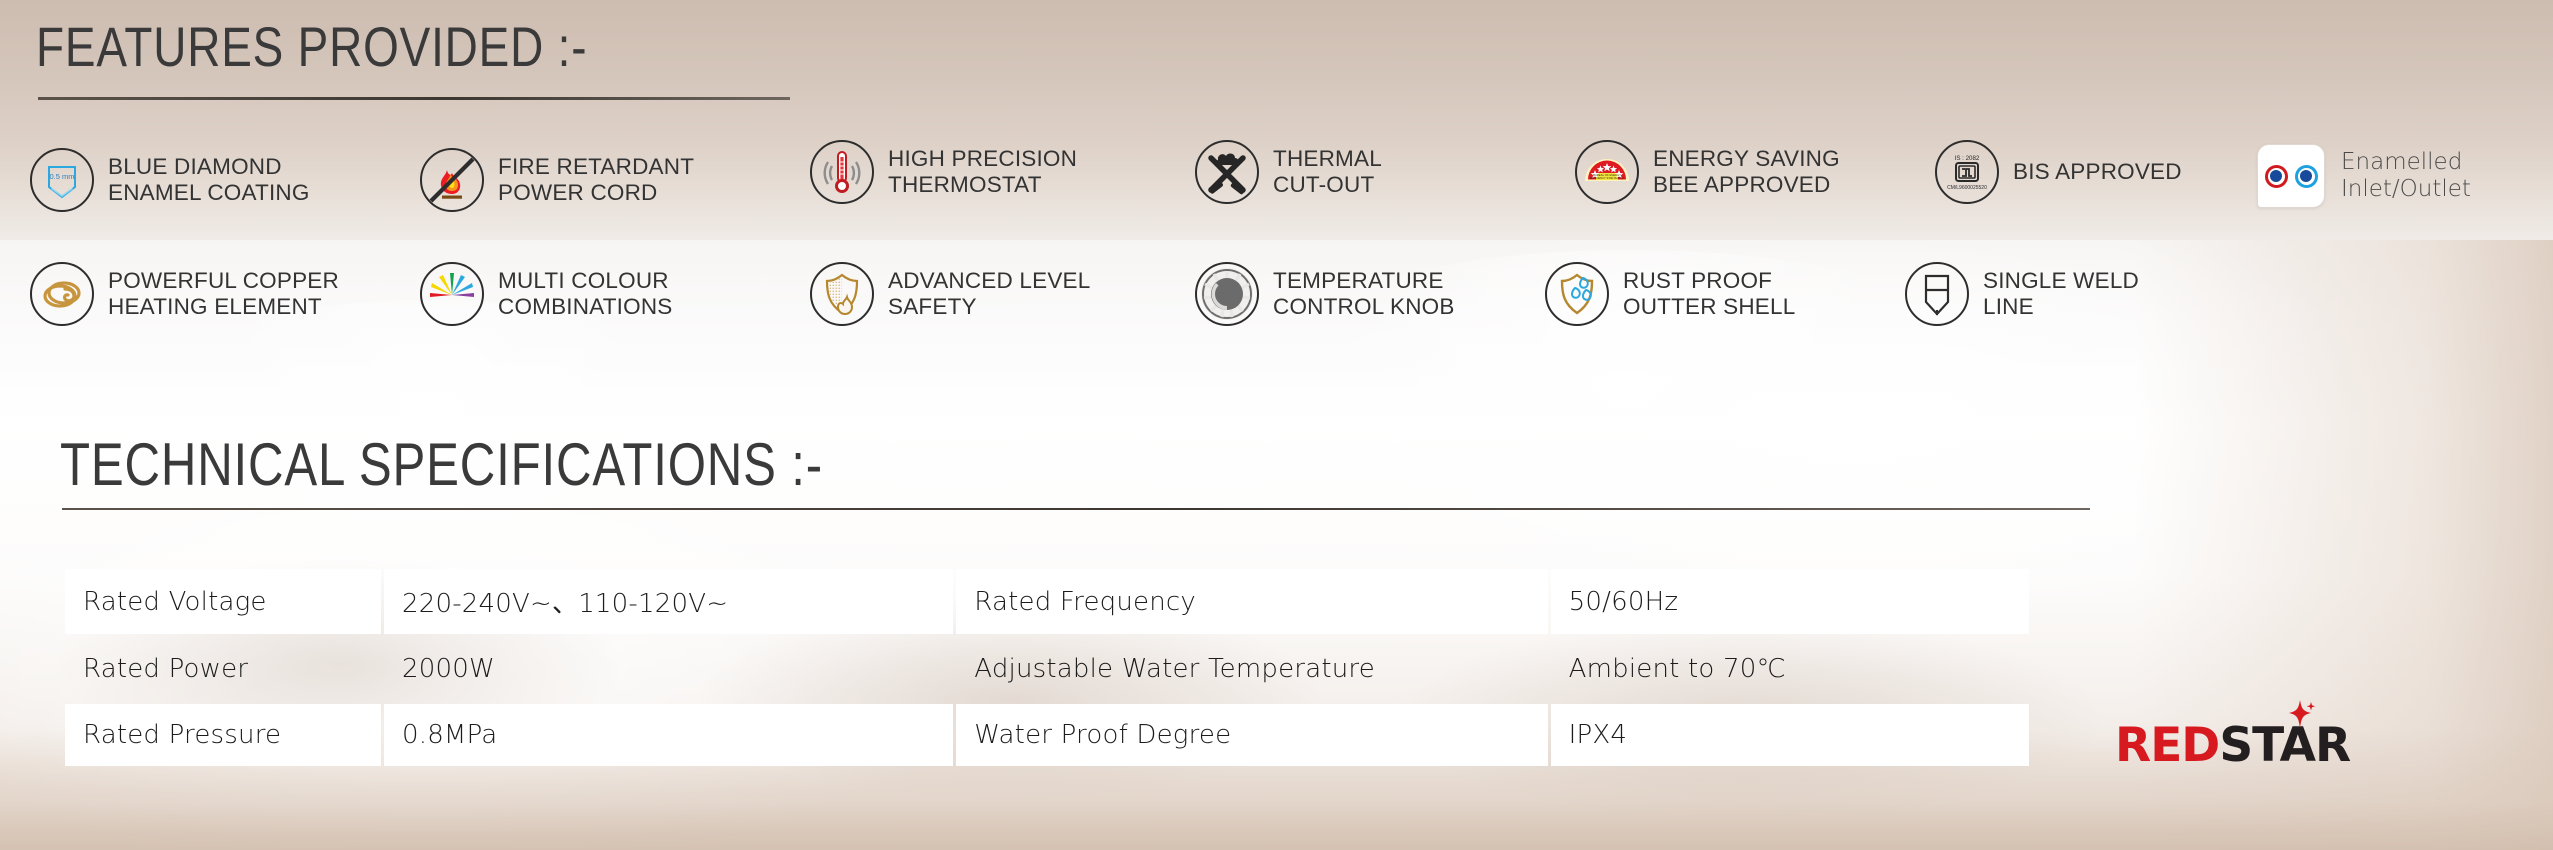  I want to click on svg-text: BUREAU OF ENERGY, so click(1607, 175).